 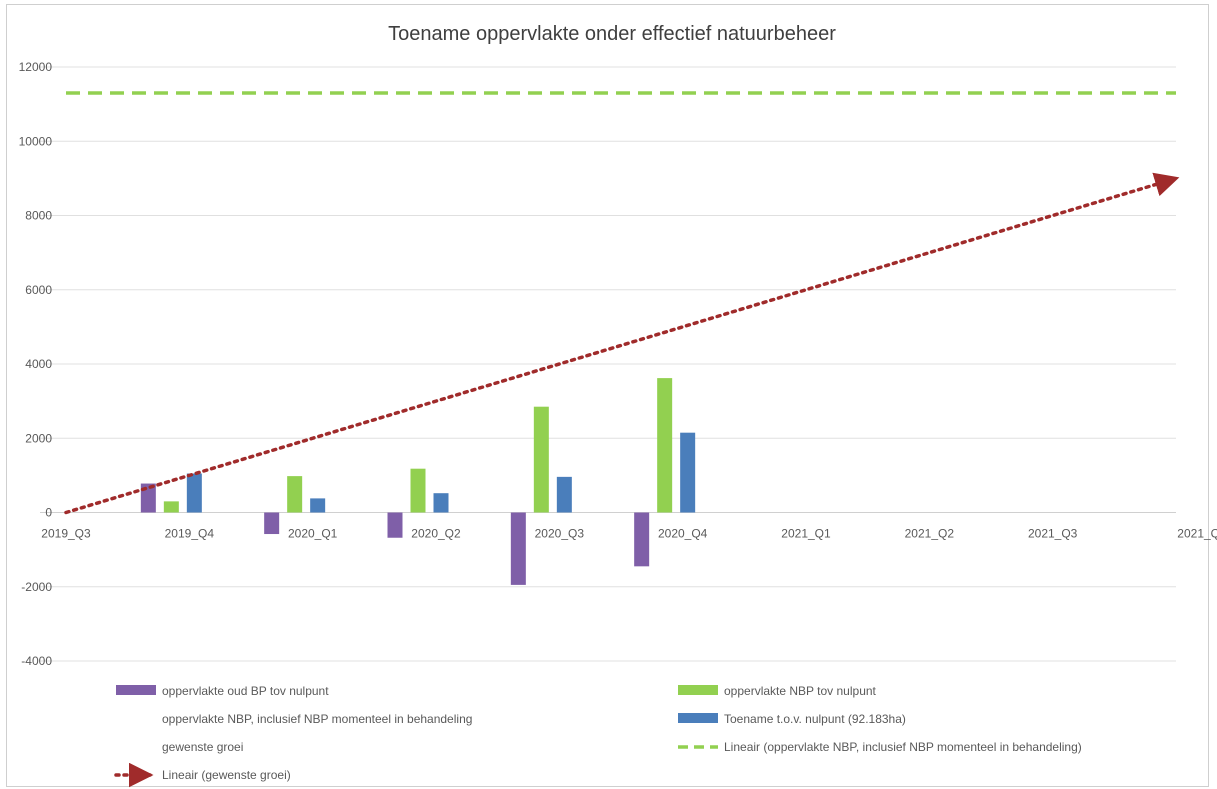 What do you see at coordinates (436, 534) in the screenshot?
I see `x-tick-label: 2020_Q2` at bounding box center [436, 534].